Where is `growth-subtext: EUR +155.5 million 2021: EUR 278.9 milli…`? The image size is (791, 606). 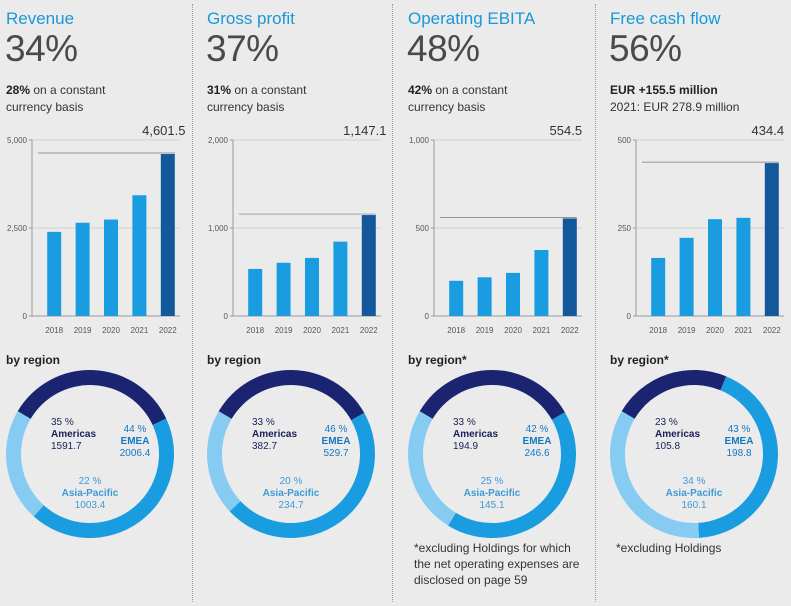
growth-subtext: EUR +155.5 million 2021: EUR 278.9 milli… is located at coordinates (674, 99).